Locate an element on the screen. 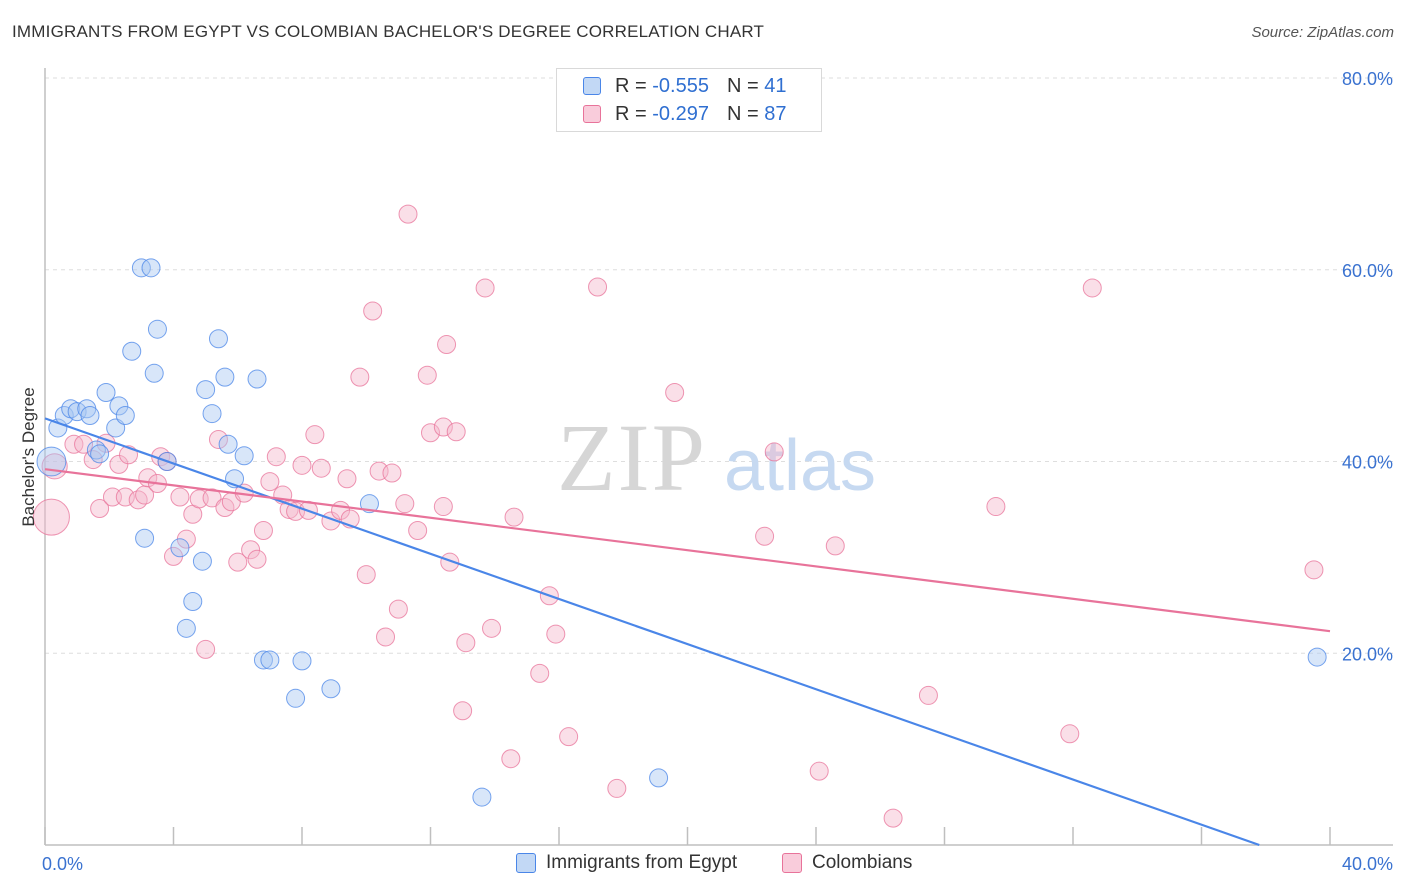 The image size is (1406, 892). legend-n-value-egypt: 41 is located at coordinates (775, 85).